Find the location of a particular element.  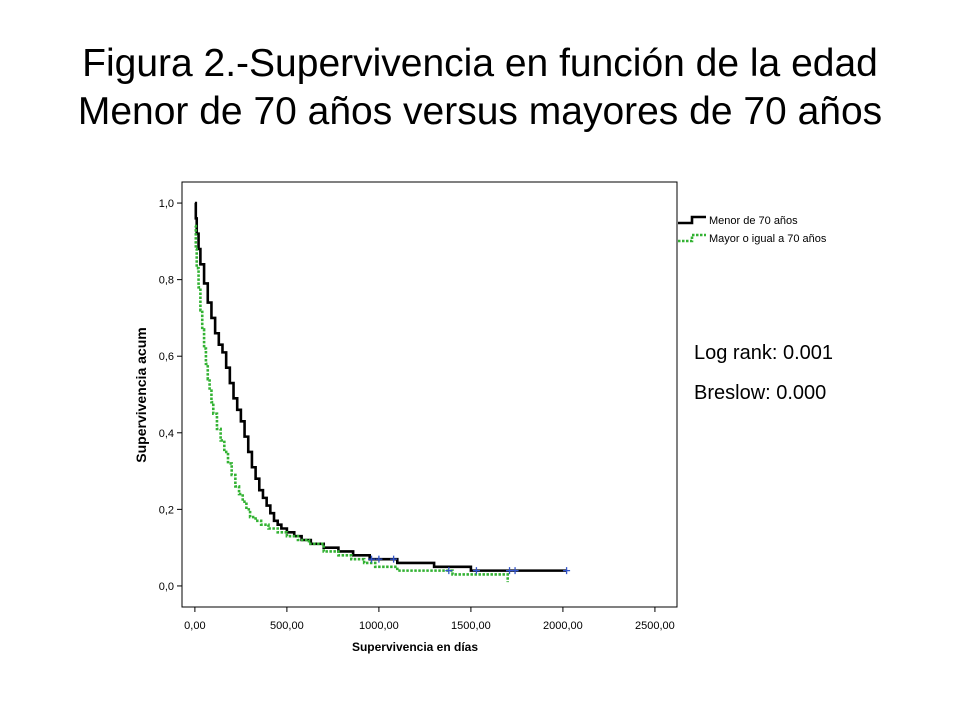

legend: Menor de 70 años Mayor o igual a 70 años is located at coordinates (752, 230).